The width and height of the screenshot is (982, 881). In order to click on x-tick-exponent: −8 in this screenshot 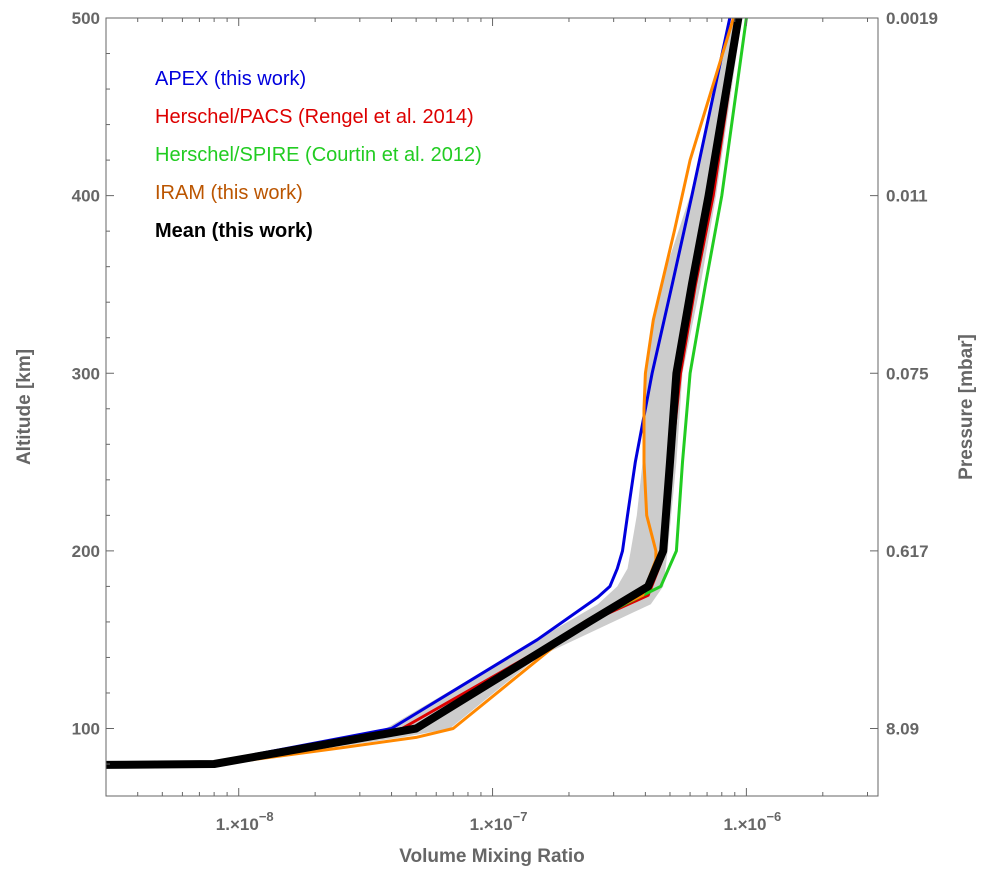, I will do `click(266, 816)`.